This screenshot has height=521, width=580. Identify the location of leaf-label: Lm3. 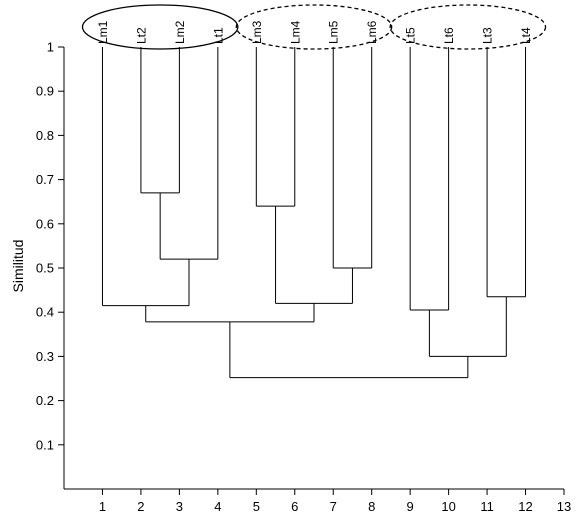
(257, 32).